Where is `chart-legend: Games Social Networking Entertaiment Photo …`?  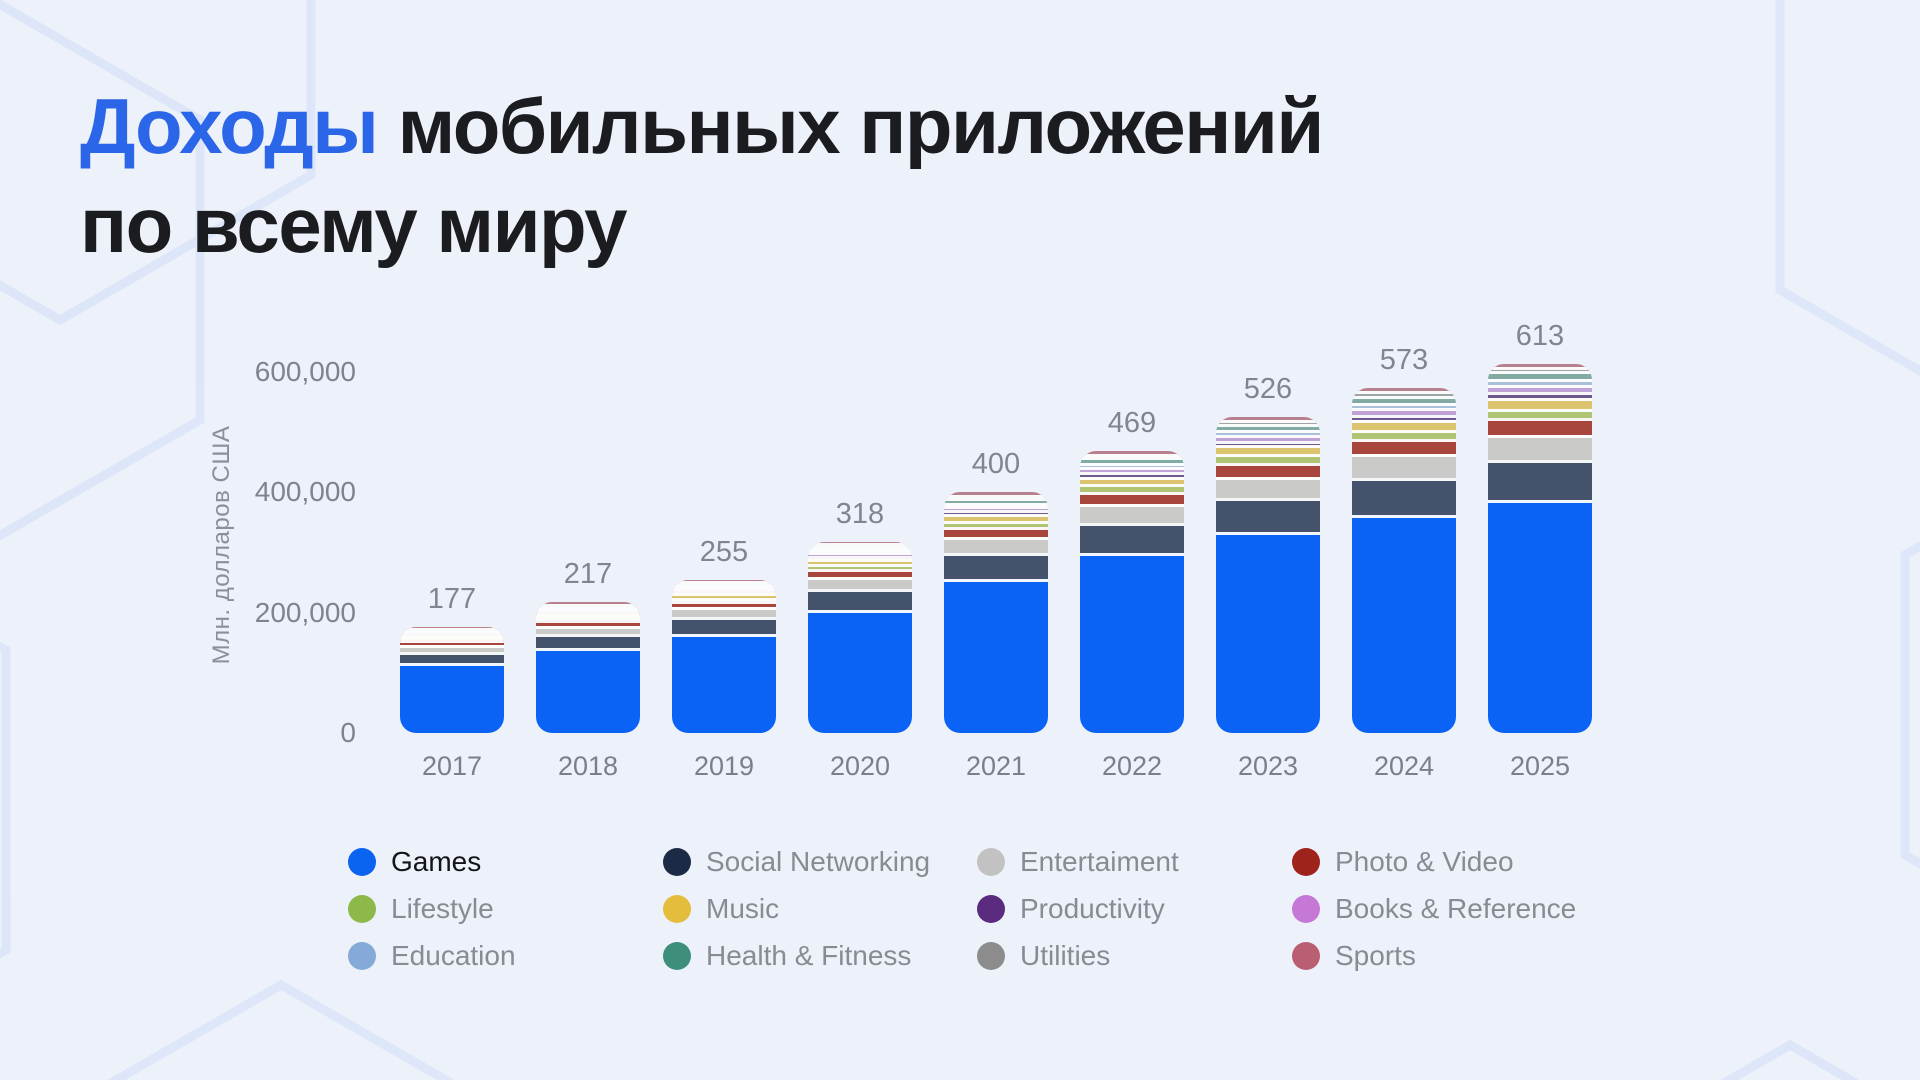 chart-legend: Games Social Networking Entertaiment Photo … is located at coordinates (962, 909).